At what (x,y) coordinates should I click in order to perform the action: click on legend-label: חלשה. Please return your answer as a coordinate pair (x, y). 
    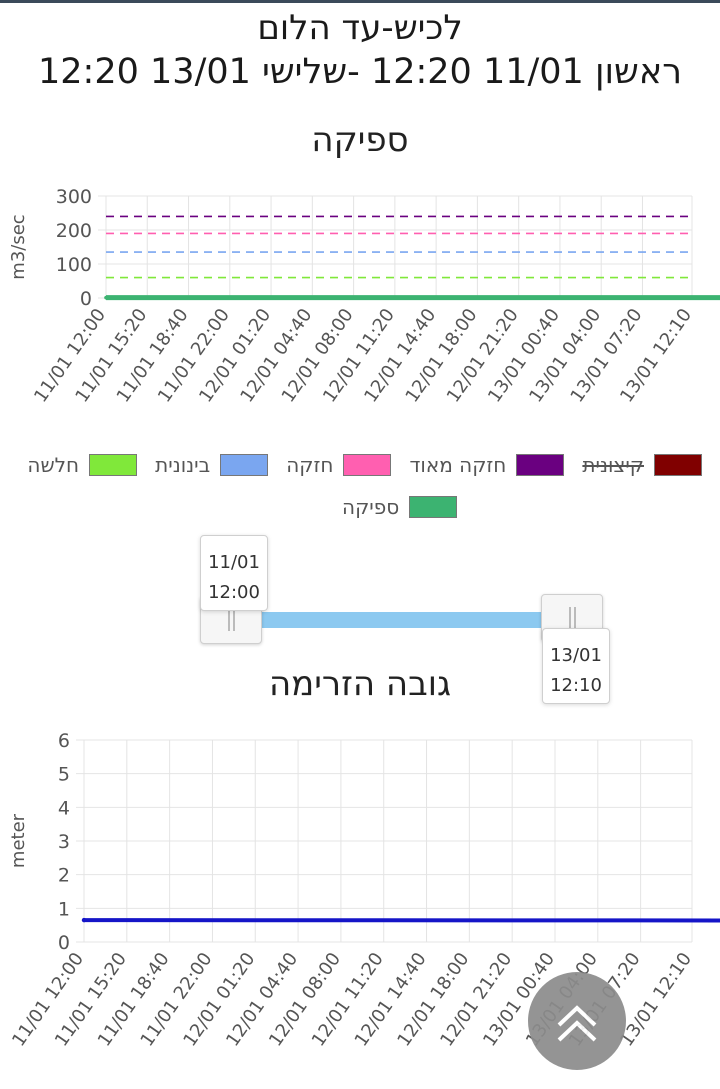
    Looking at the image, I should click on (53, 465).